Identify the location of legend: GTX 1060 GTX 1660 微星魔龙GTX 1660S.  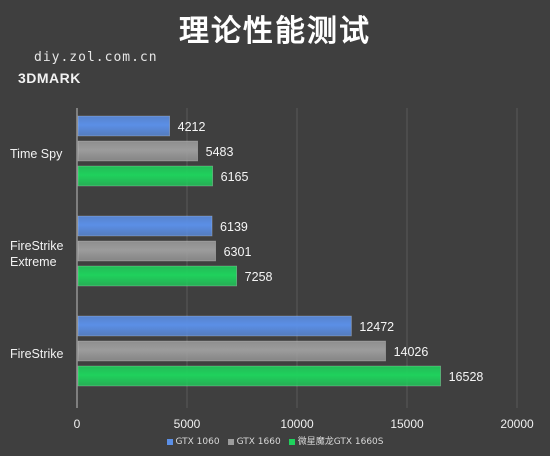
(275, 440).